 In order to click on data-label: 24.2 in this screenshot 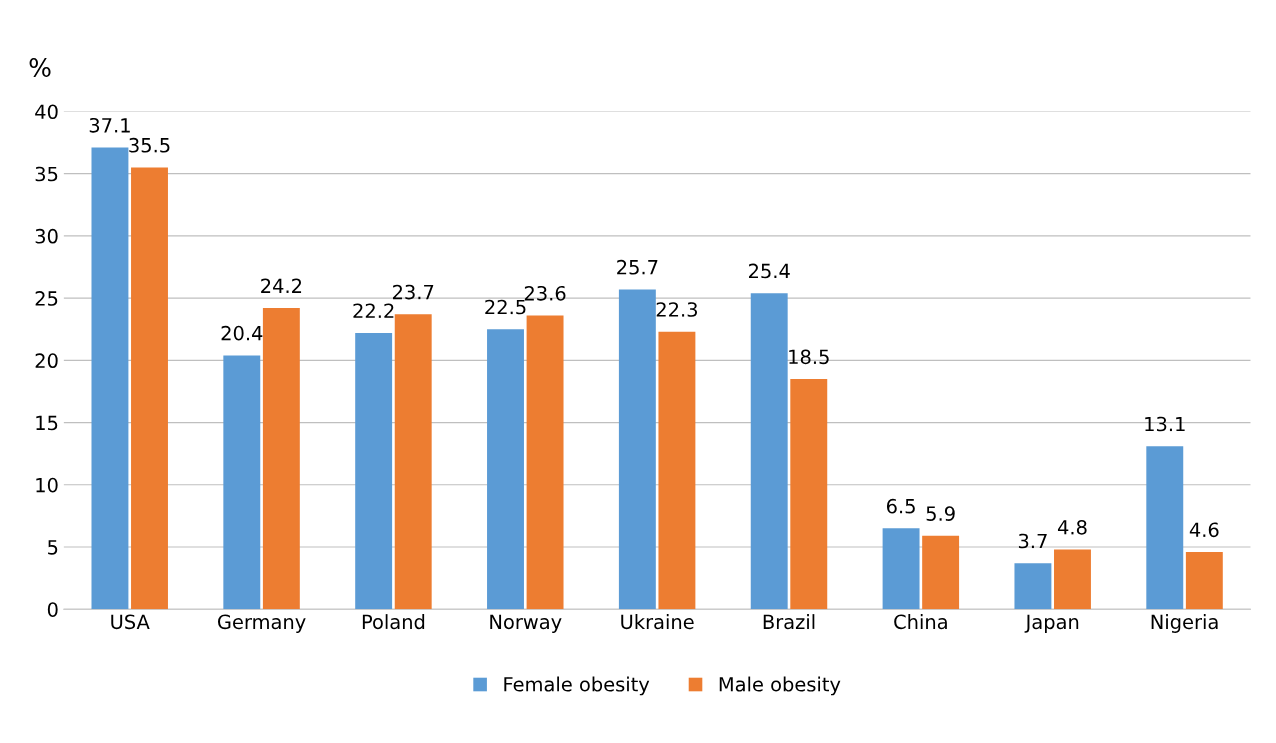, I will do `click(281, 285)`.